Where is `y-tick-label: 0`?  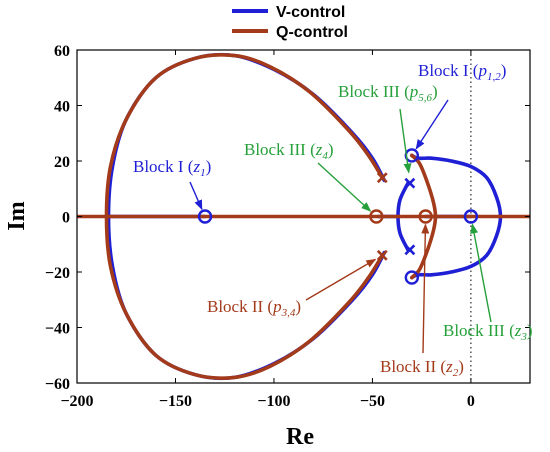 y-tick-label: 0 is located at coordinates (66, 218).